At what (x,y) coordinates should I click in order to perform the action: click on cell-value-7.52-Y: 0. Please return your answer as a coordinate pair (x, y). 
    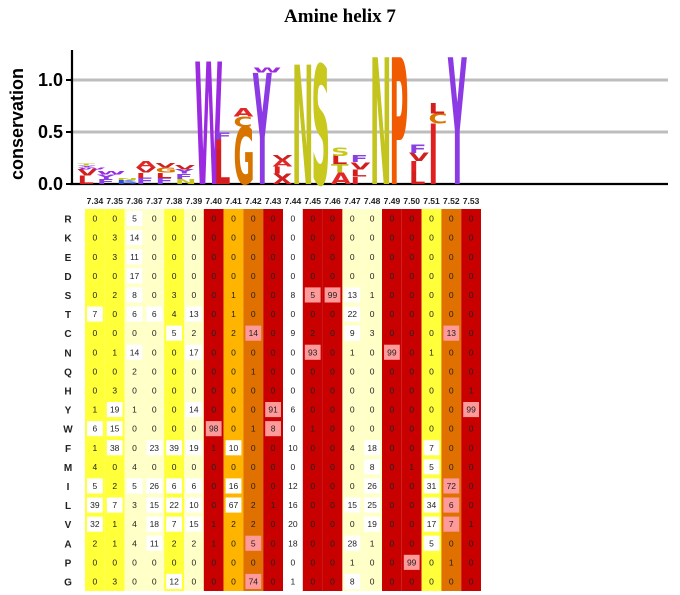
    Looking at the image, I should click on (451, 410).